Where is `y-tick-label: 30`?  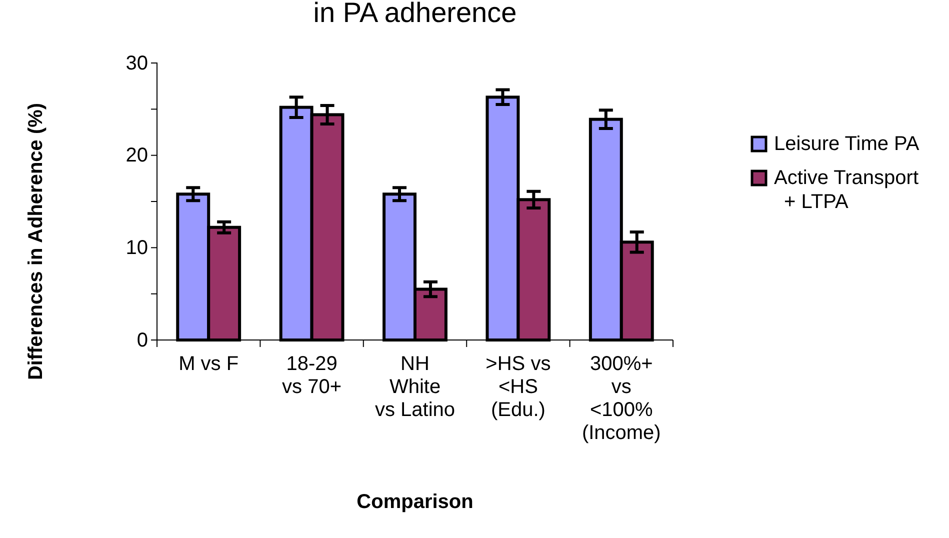 y-tick-label: 30 is located at coordinates (137, 63).